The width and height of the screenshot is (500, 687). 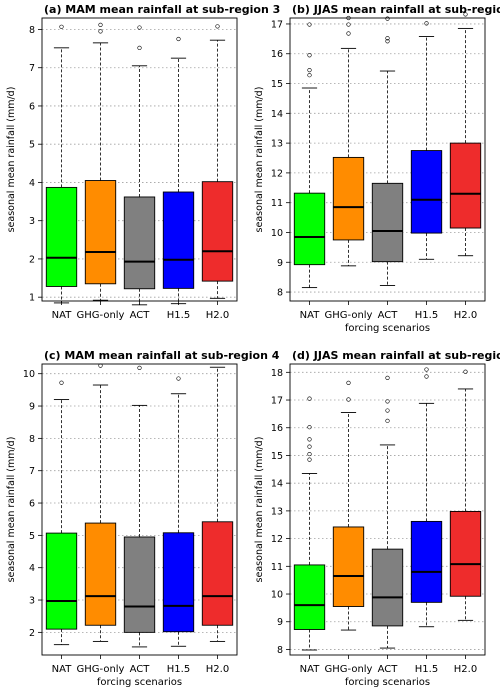 What do you see at coordinates (277, 144) in the screenshot?
I see `y-tick-label: 13` at bounding box center [277, 144].